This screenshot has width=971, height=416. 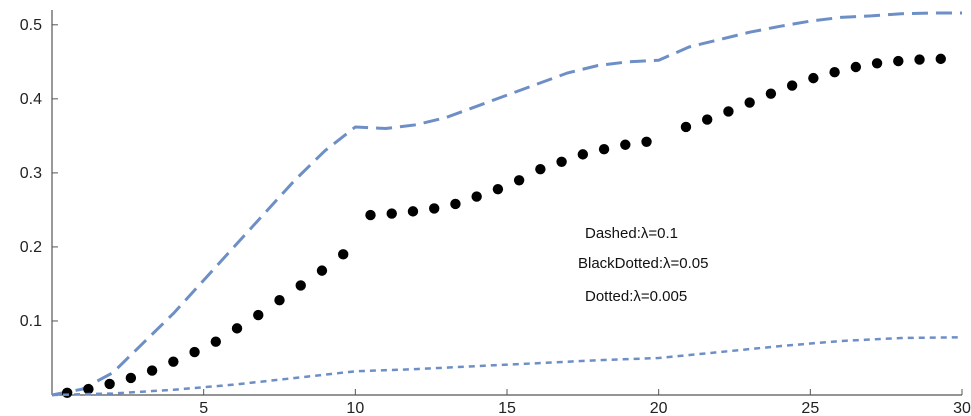 I want to click on x-tick-label: 30, so click(x=962, y=408).